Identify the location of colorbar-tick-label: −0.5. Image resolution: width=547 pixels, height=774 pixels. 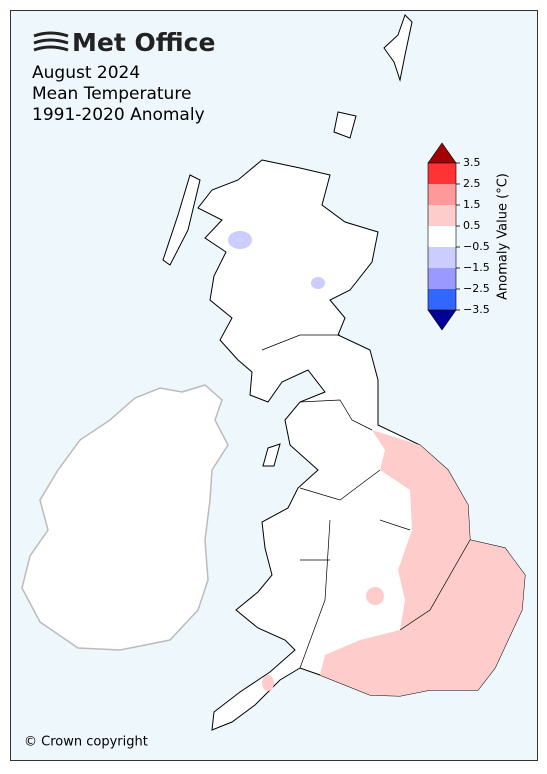
(476, 246).